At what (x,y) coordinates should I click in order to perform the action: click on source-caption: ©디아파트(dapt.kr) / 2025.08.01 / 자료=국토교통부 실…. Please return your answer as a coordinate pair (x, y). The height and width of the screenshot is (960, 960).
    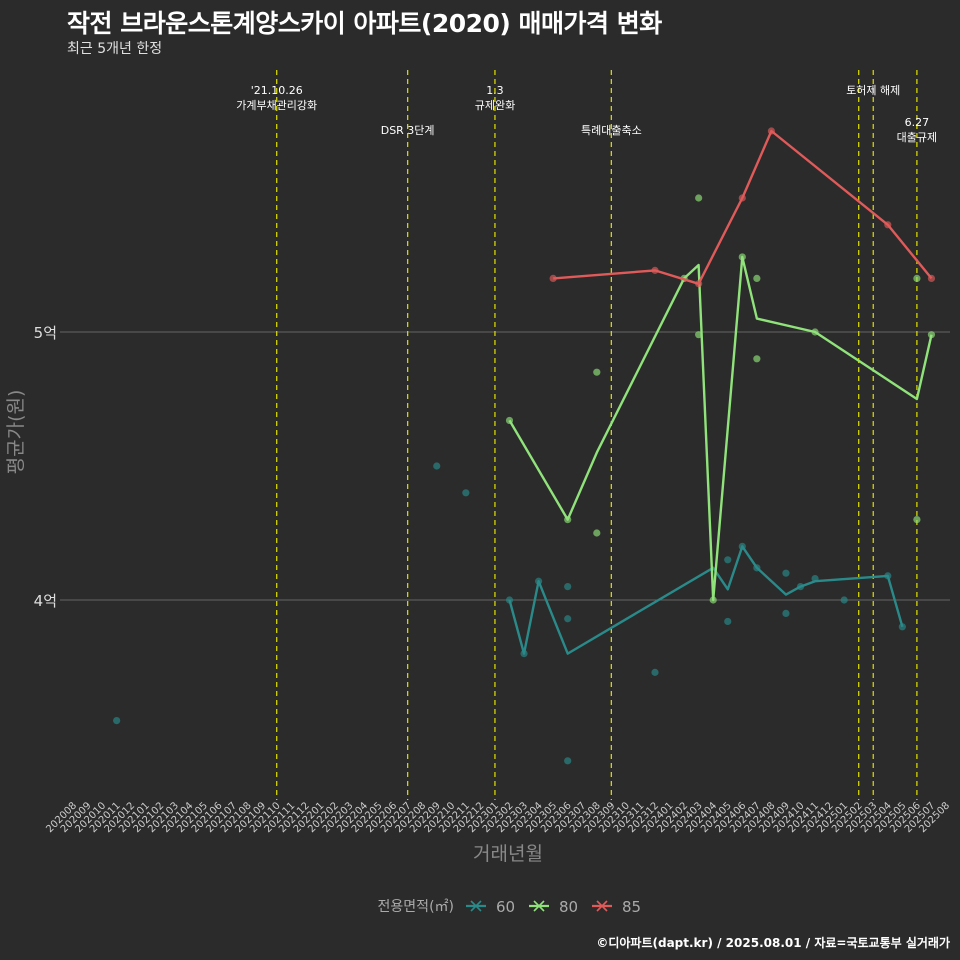
    Looking at the image, I should click on (773, 943).